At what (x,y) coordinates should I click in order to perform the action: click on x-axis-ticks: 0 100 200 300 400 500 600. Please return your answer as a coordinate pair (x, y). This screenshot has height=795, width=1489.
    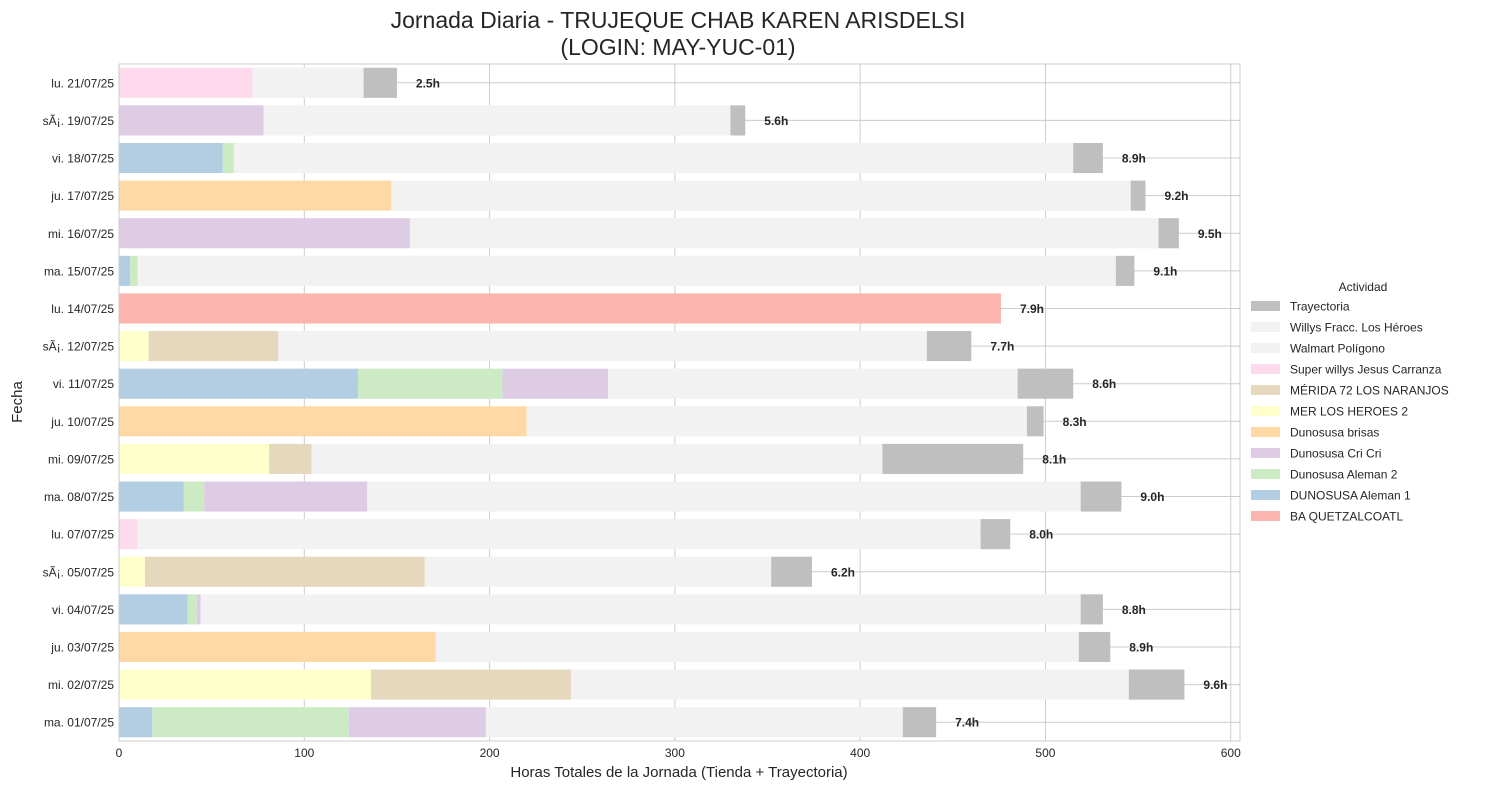
    Looking at the image, I should click on (678, 753).